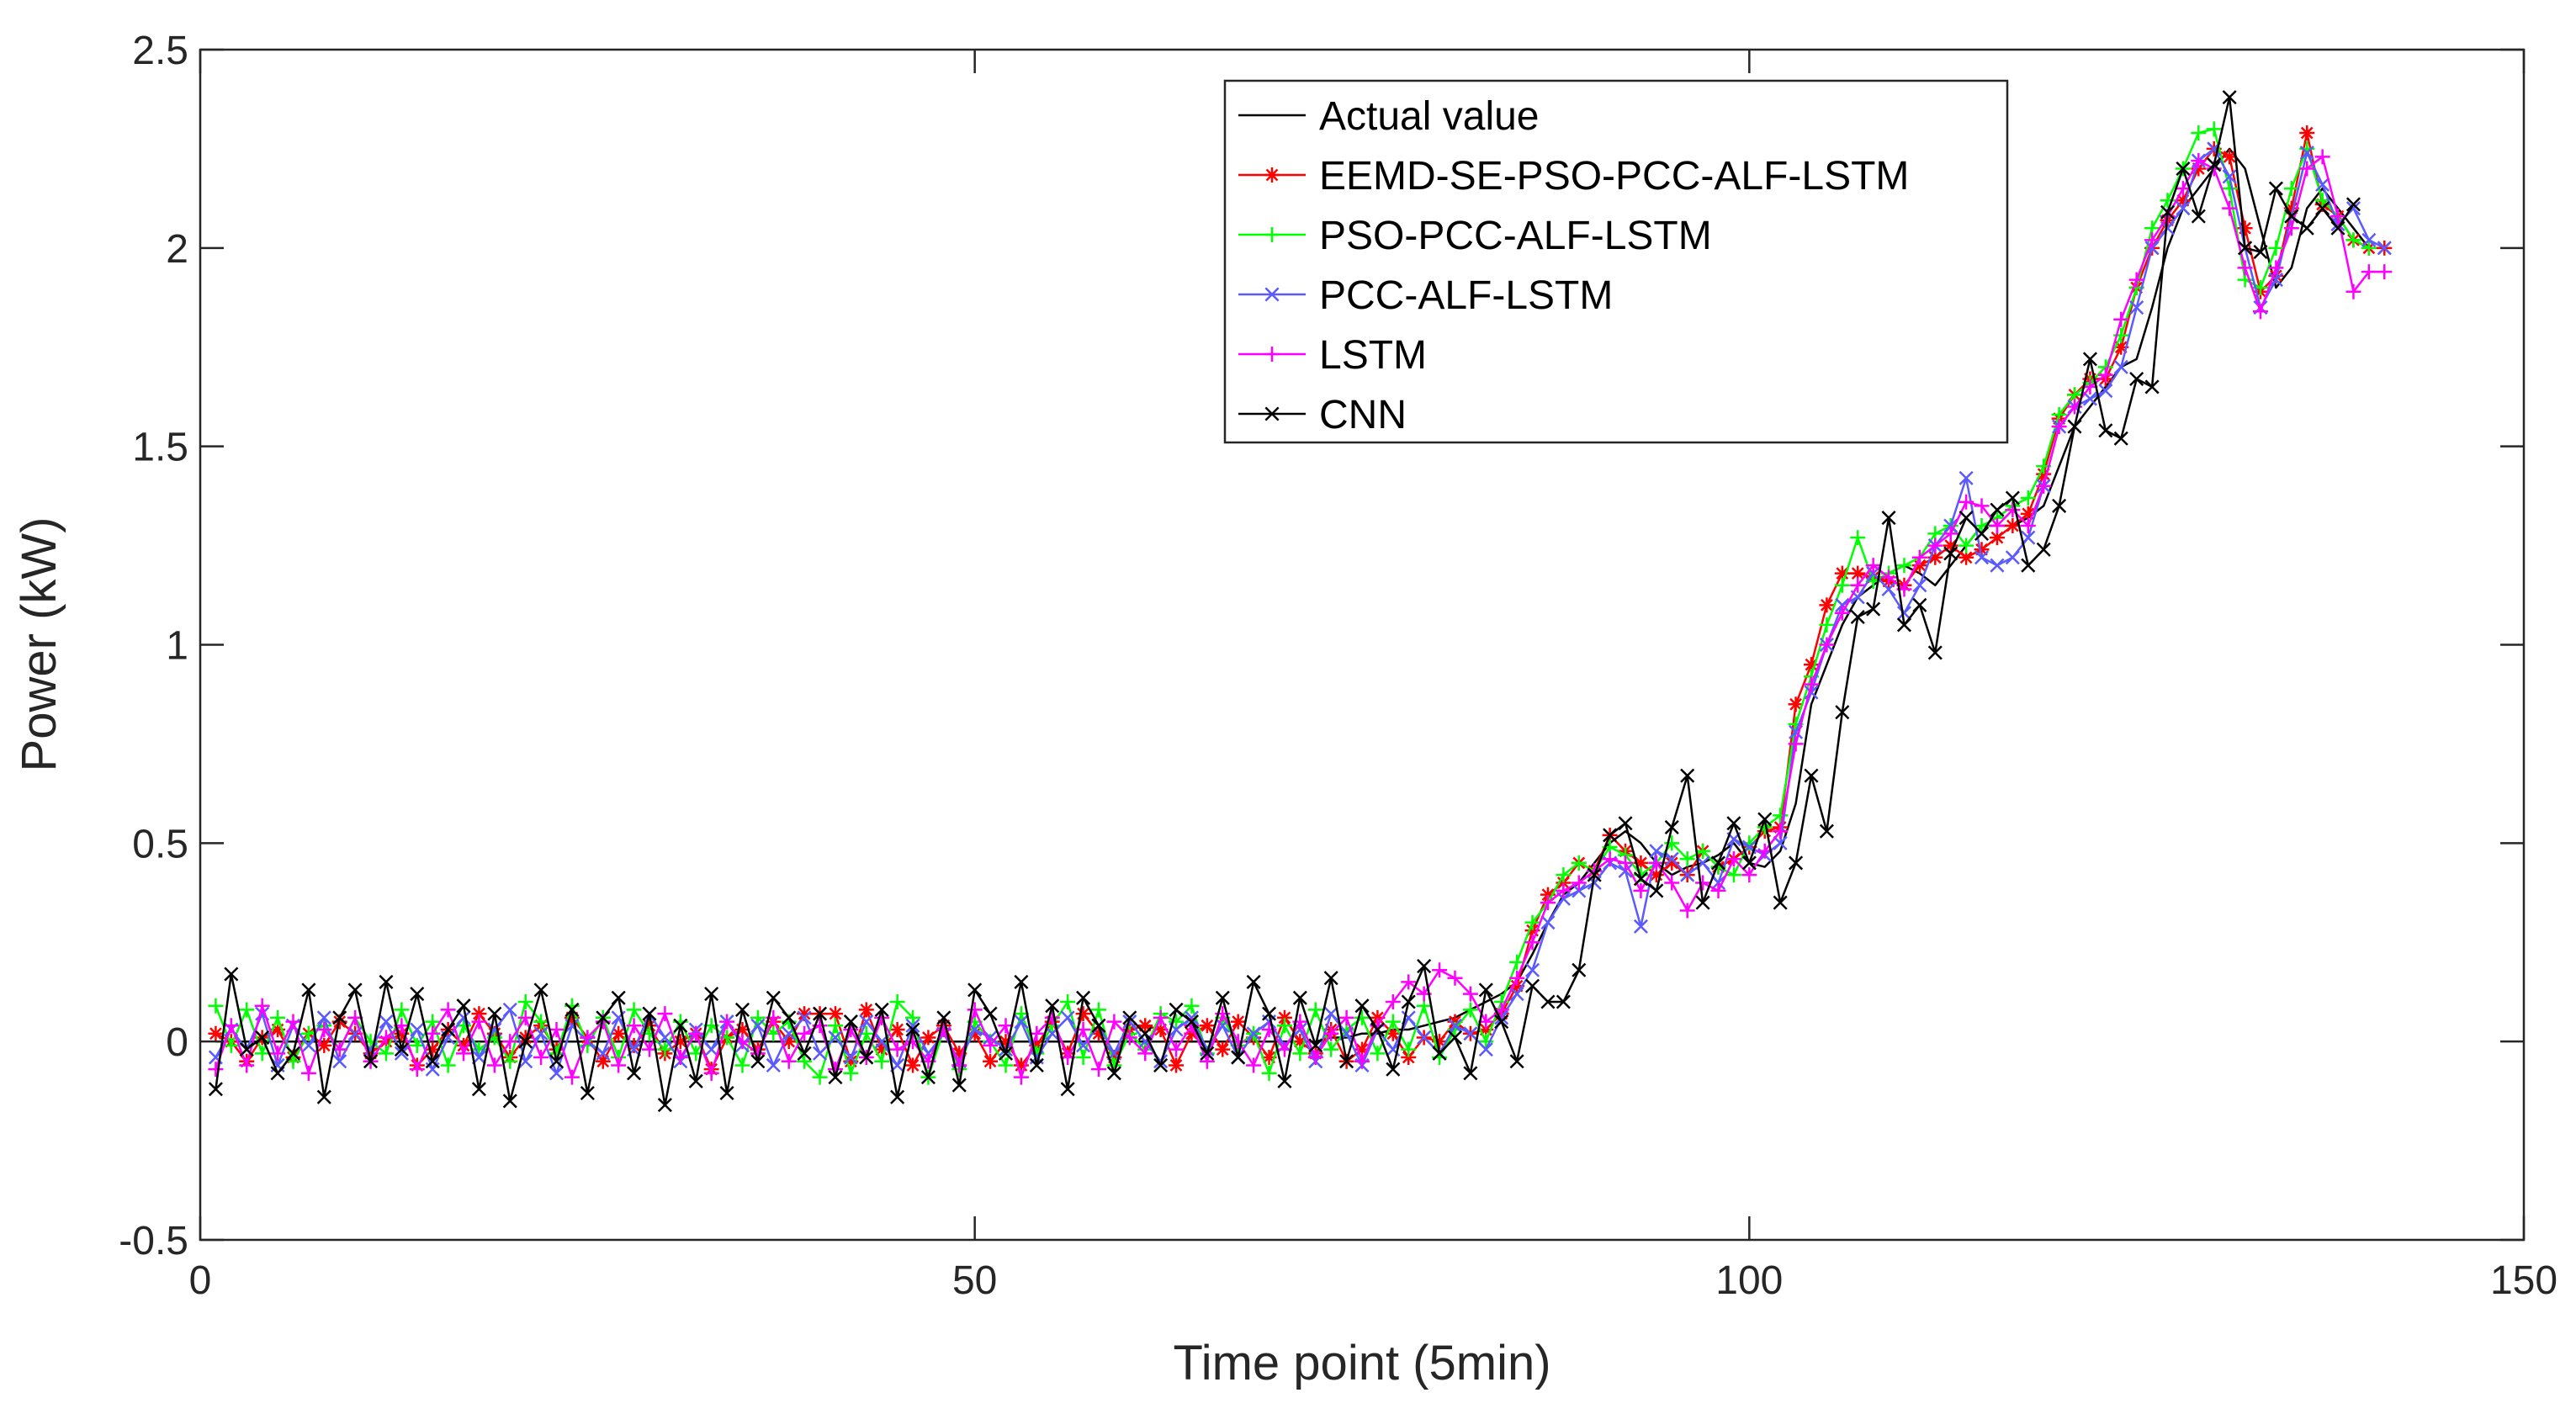  Describe the element at coordinates (1429, 116) in the screenshot. I see `legend-label: Actual value` at that location.